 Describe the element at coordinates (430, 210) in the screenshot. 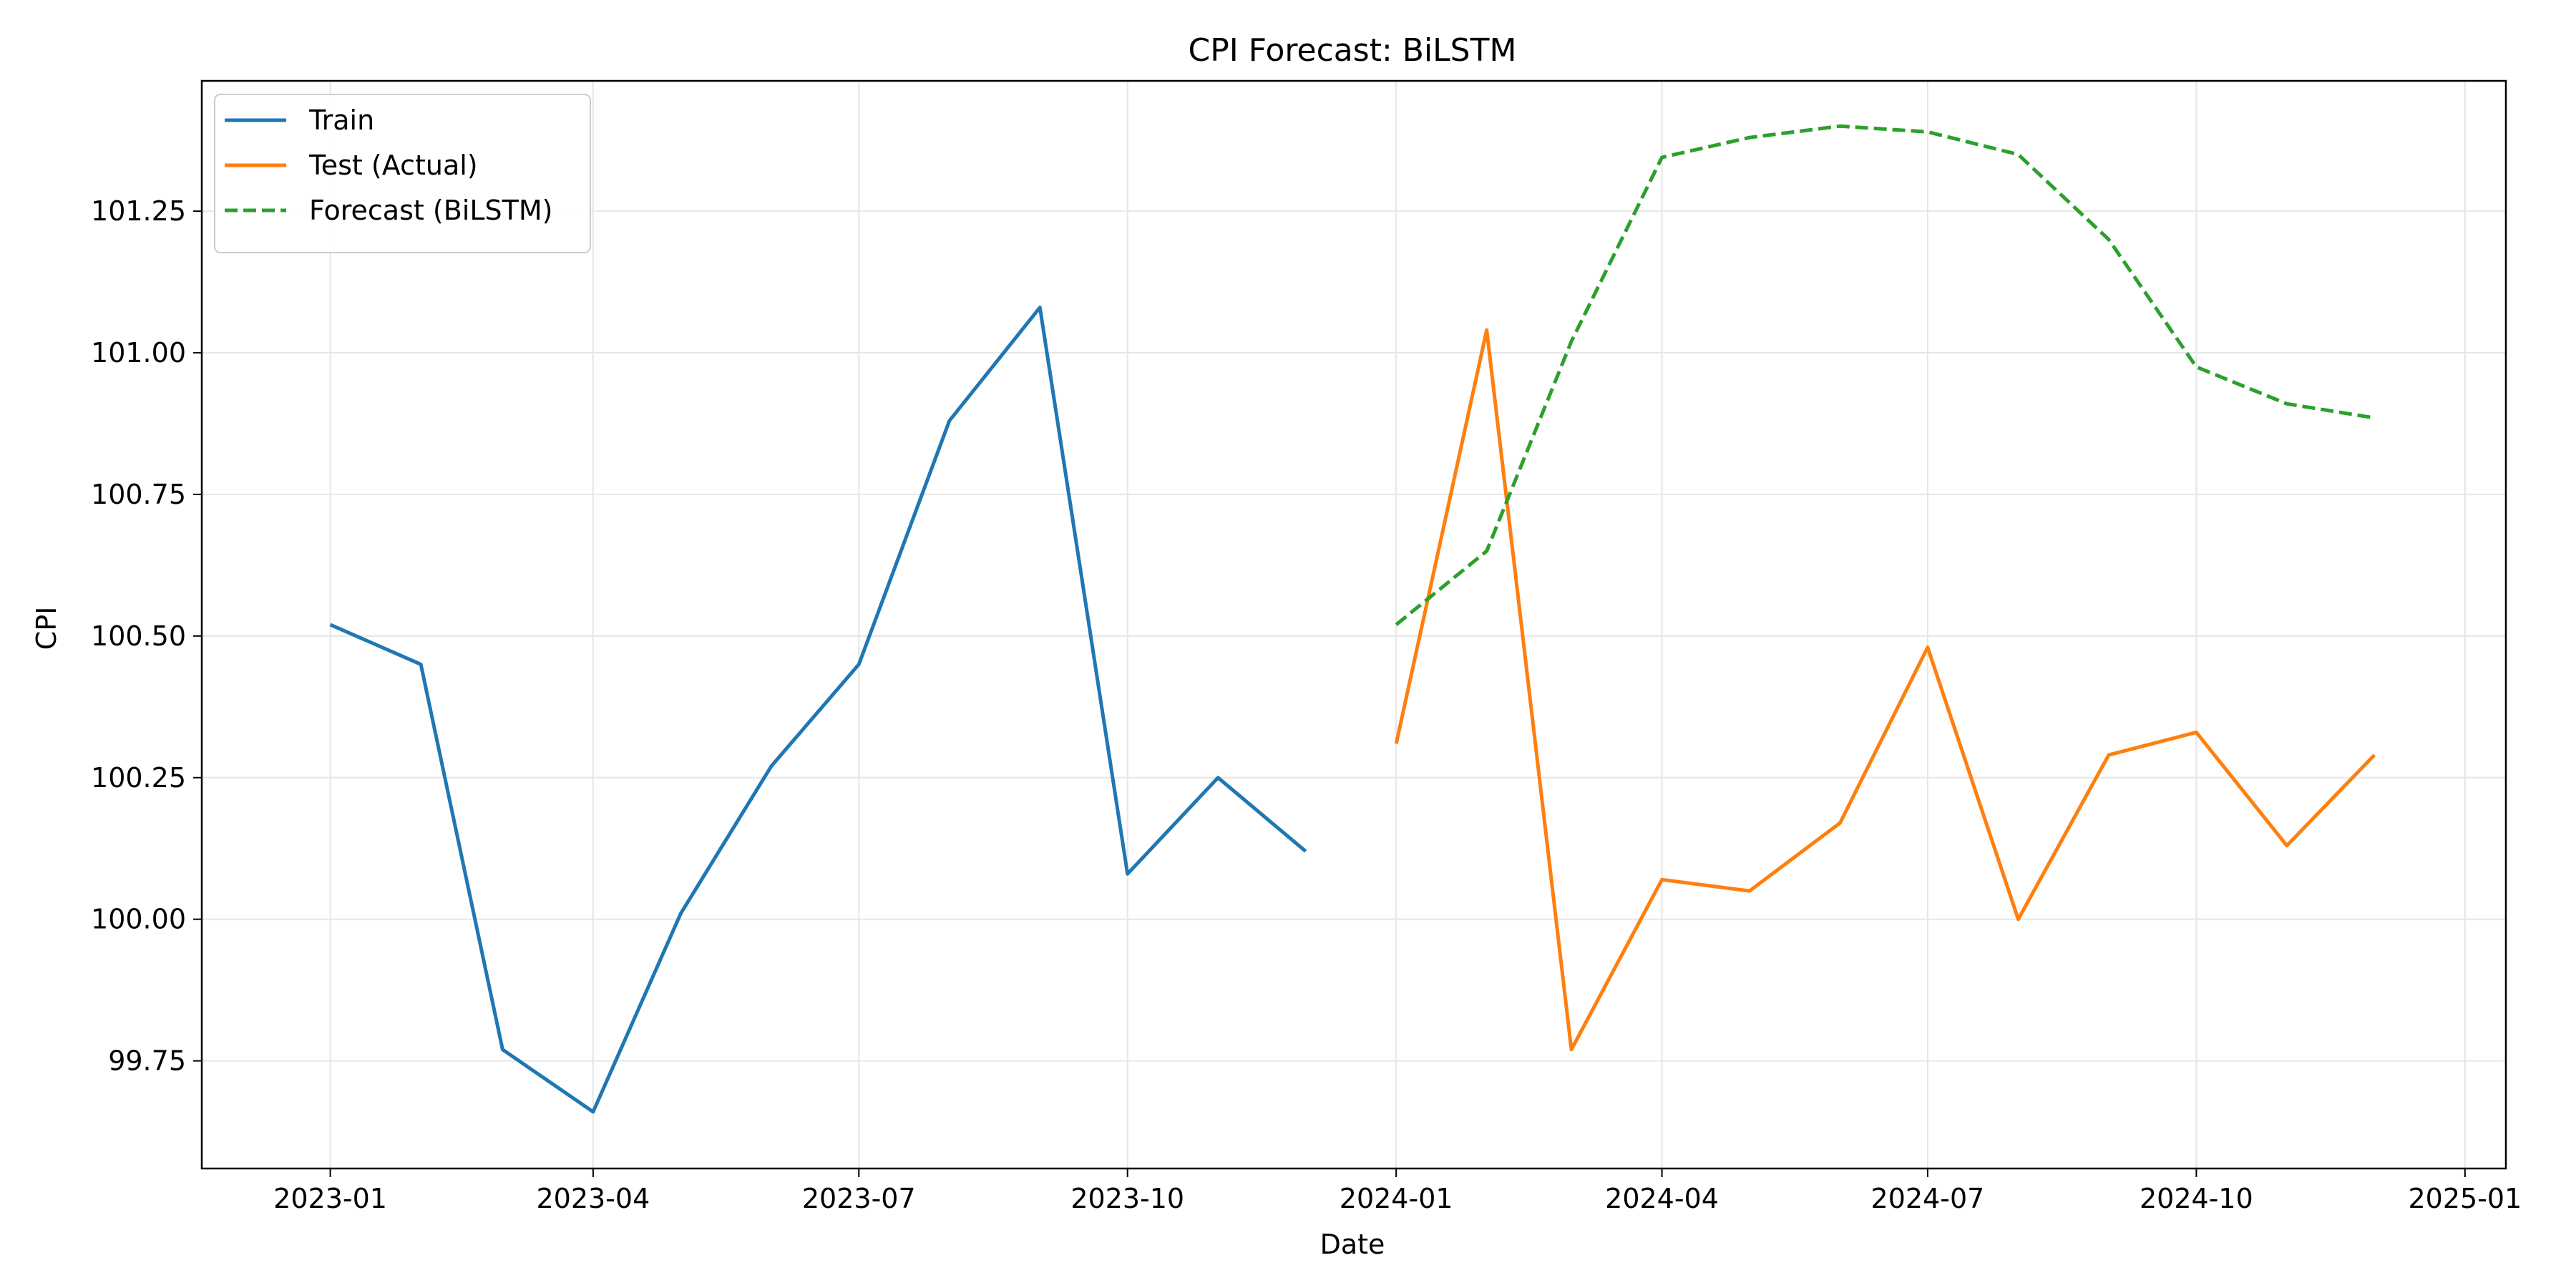

I see `legend-label-forecast-bilstm: Forecast (BiLSTM)` at that location.